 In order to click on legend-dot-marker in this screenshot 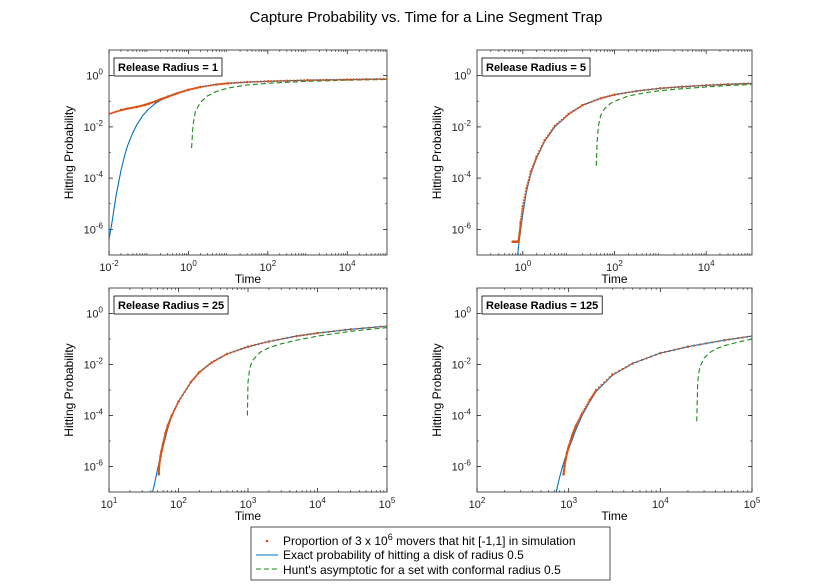, I will do `click(267, 541)`.